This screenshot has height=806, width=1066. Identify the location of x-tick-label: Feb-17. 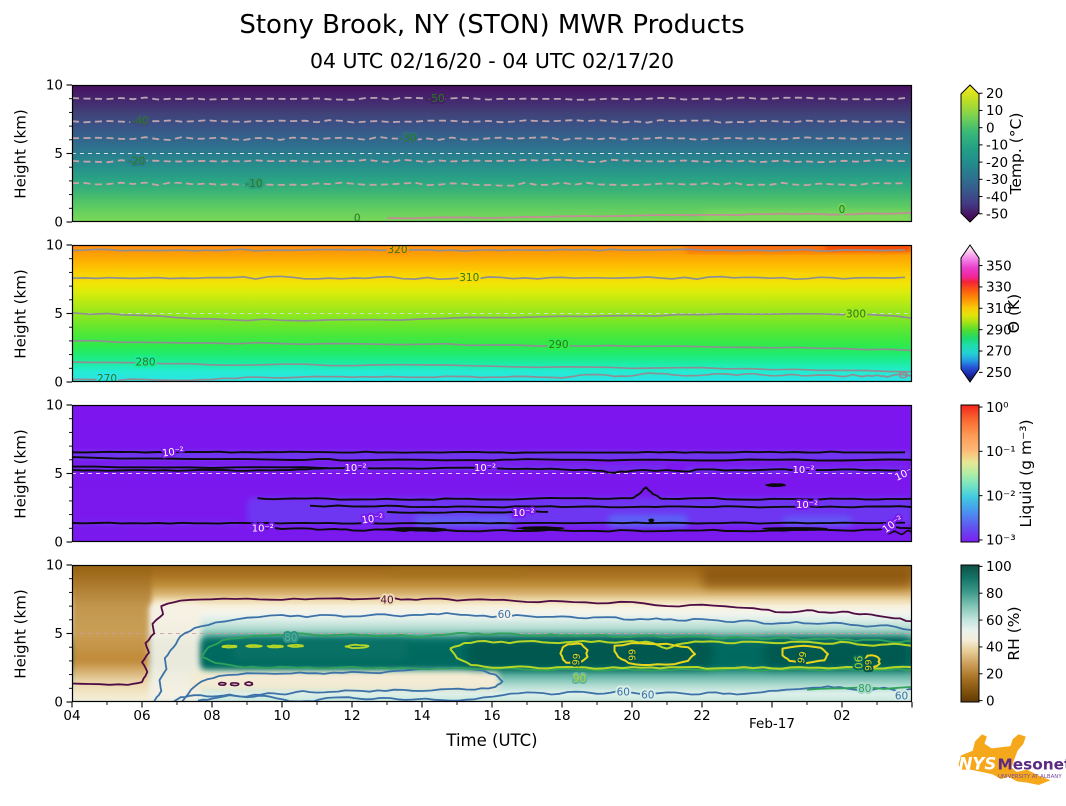
(772, 724).